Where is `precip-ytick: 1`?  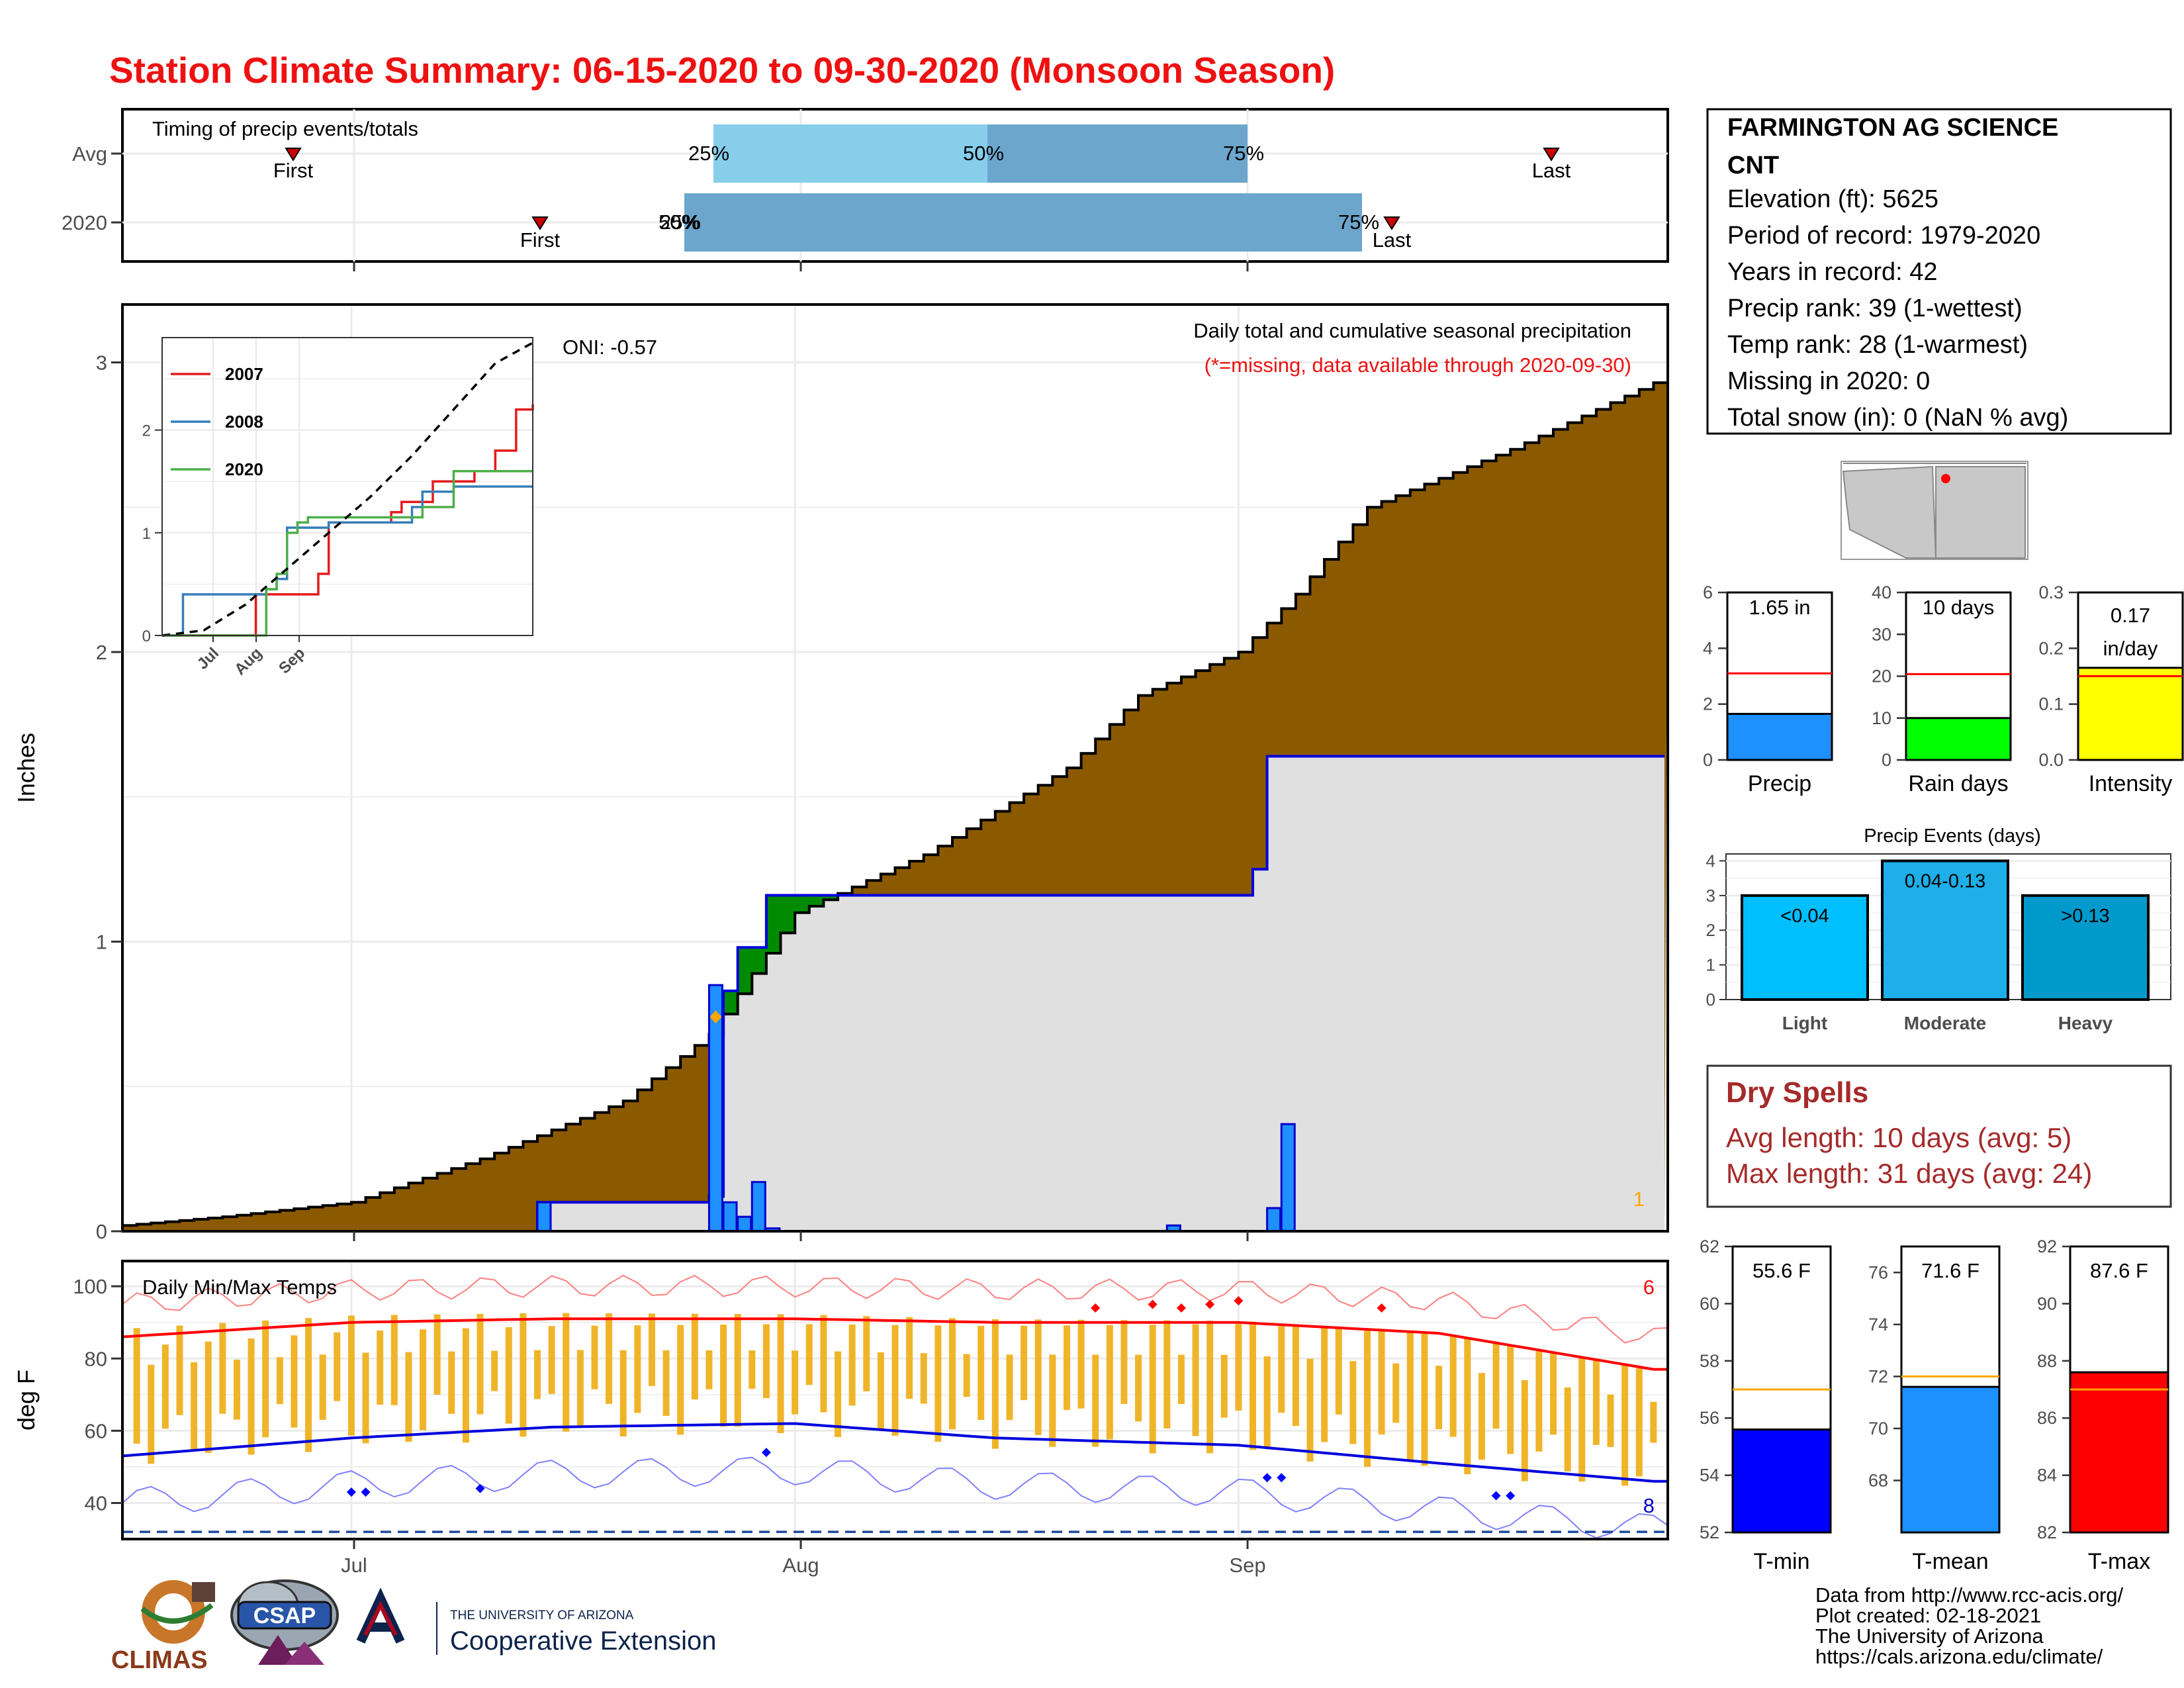
precip-ytick: 1 is located at coordinates (101, 942).